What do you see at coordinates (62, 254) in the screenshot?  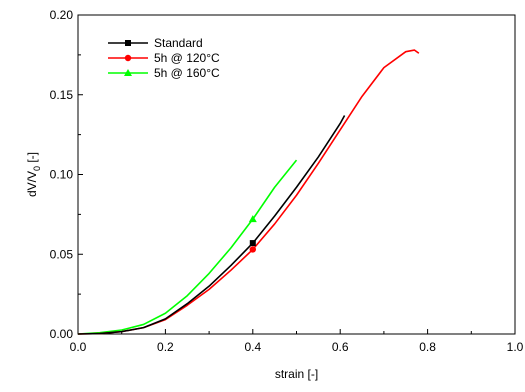 I see `y-tick-label: 0.05` at bounding box center [62, 254].